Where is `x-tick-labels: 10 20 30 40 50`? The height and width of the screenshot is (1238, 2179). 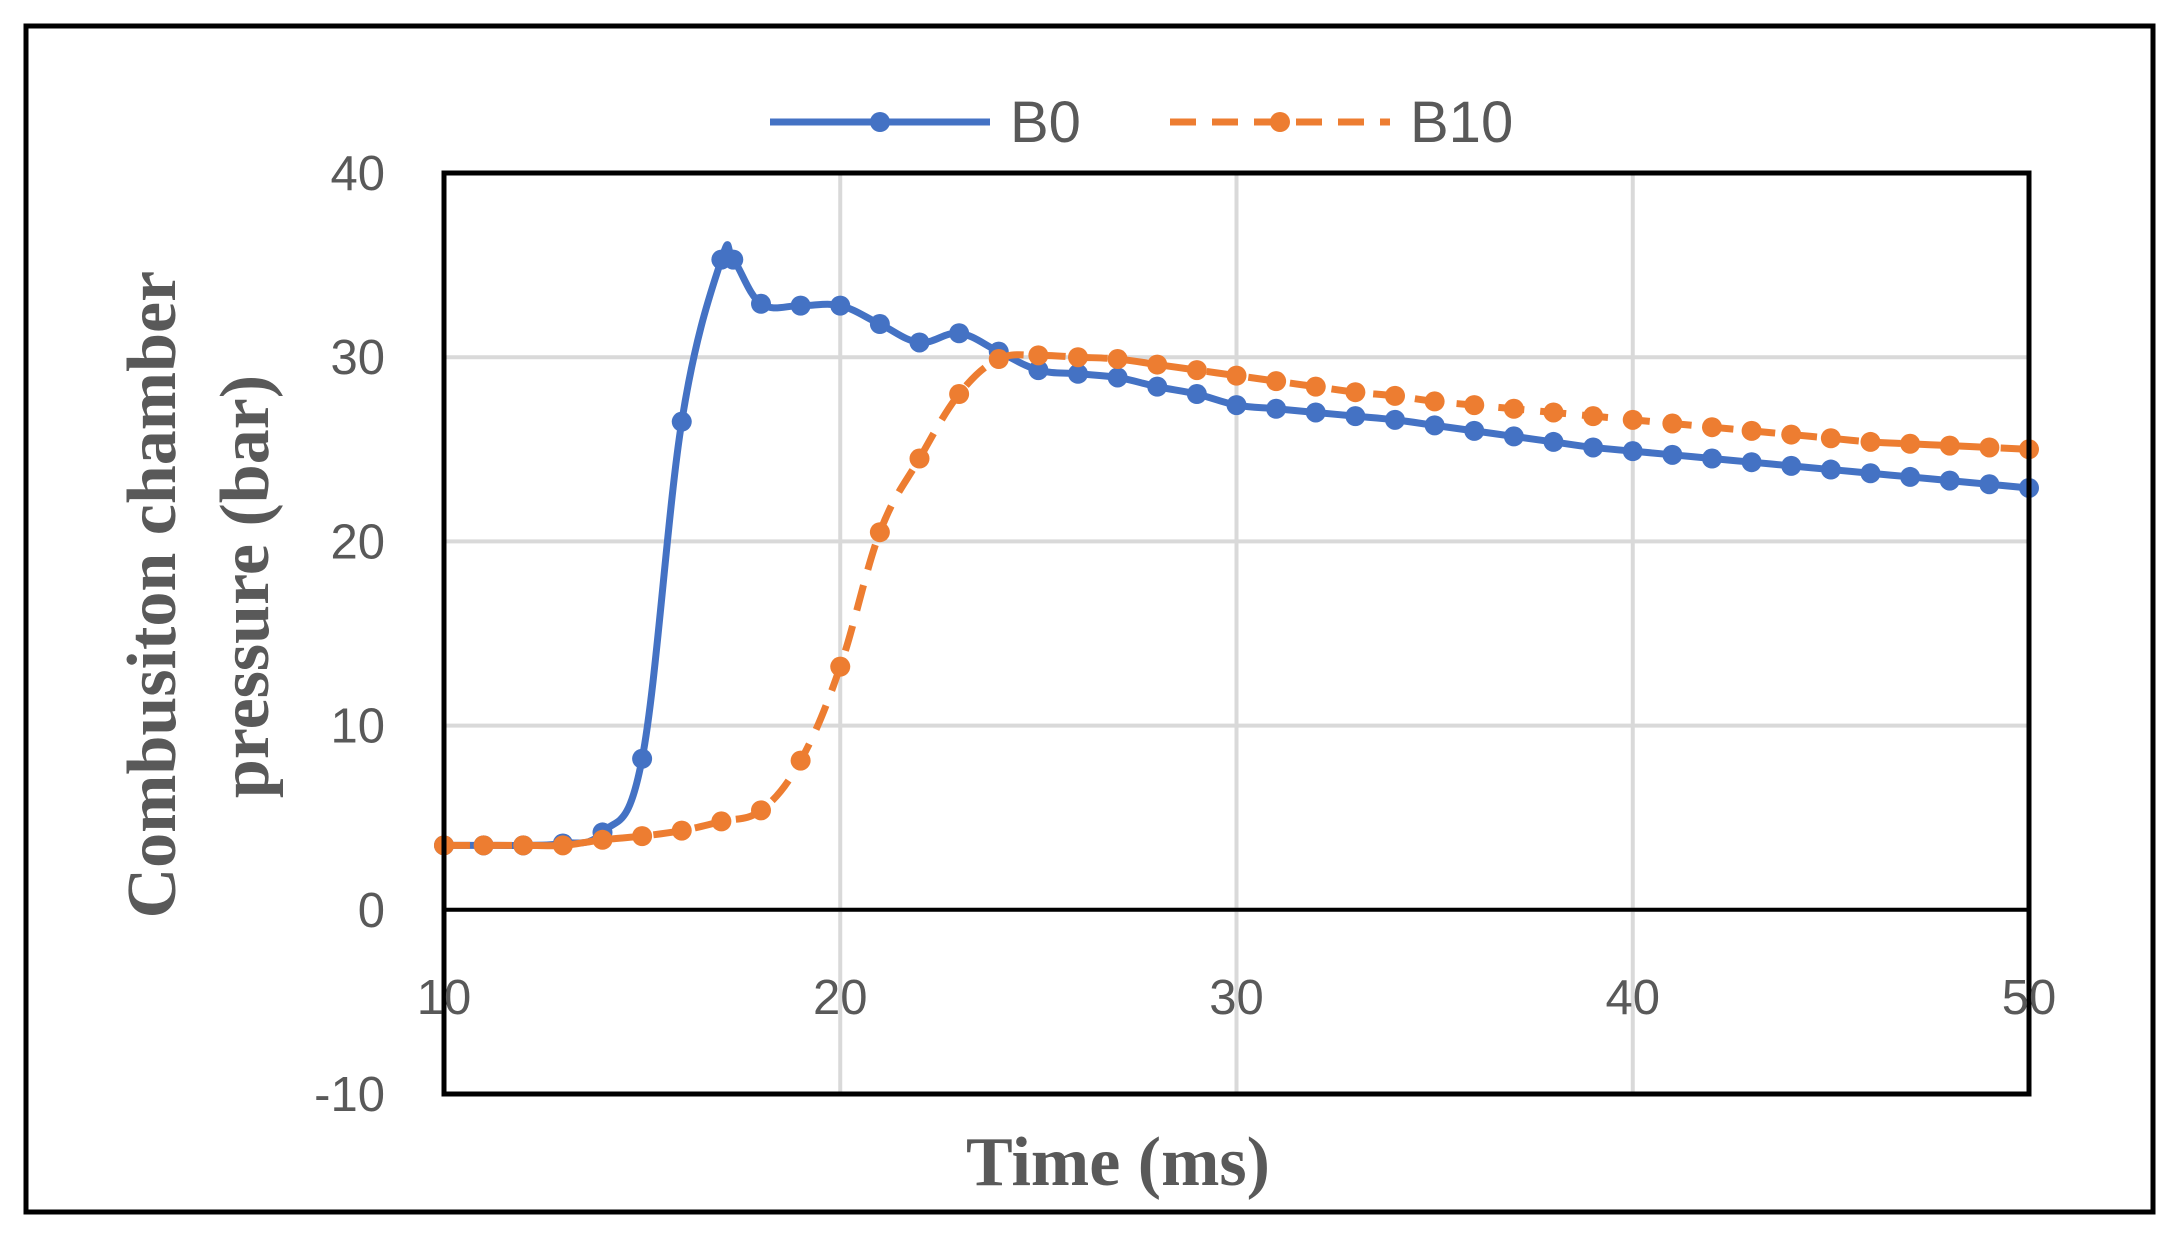
x-tick-labels: 10 20 30 40 50 is located at coordinates (1237, 998).